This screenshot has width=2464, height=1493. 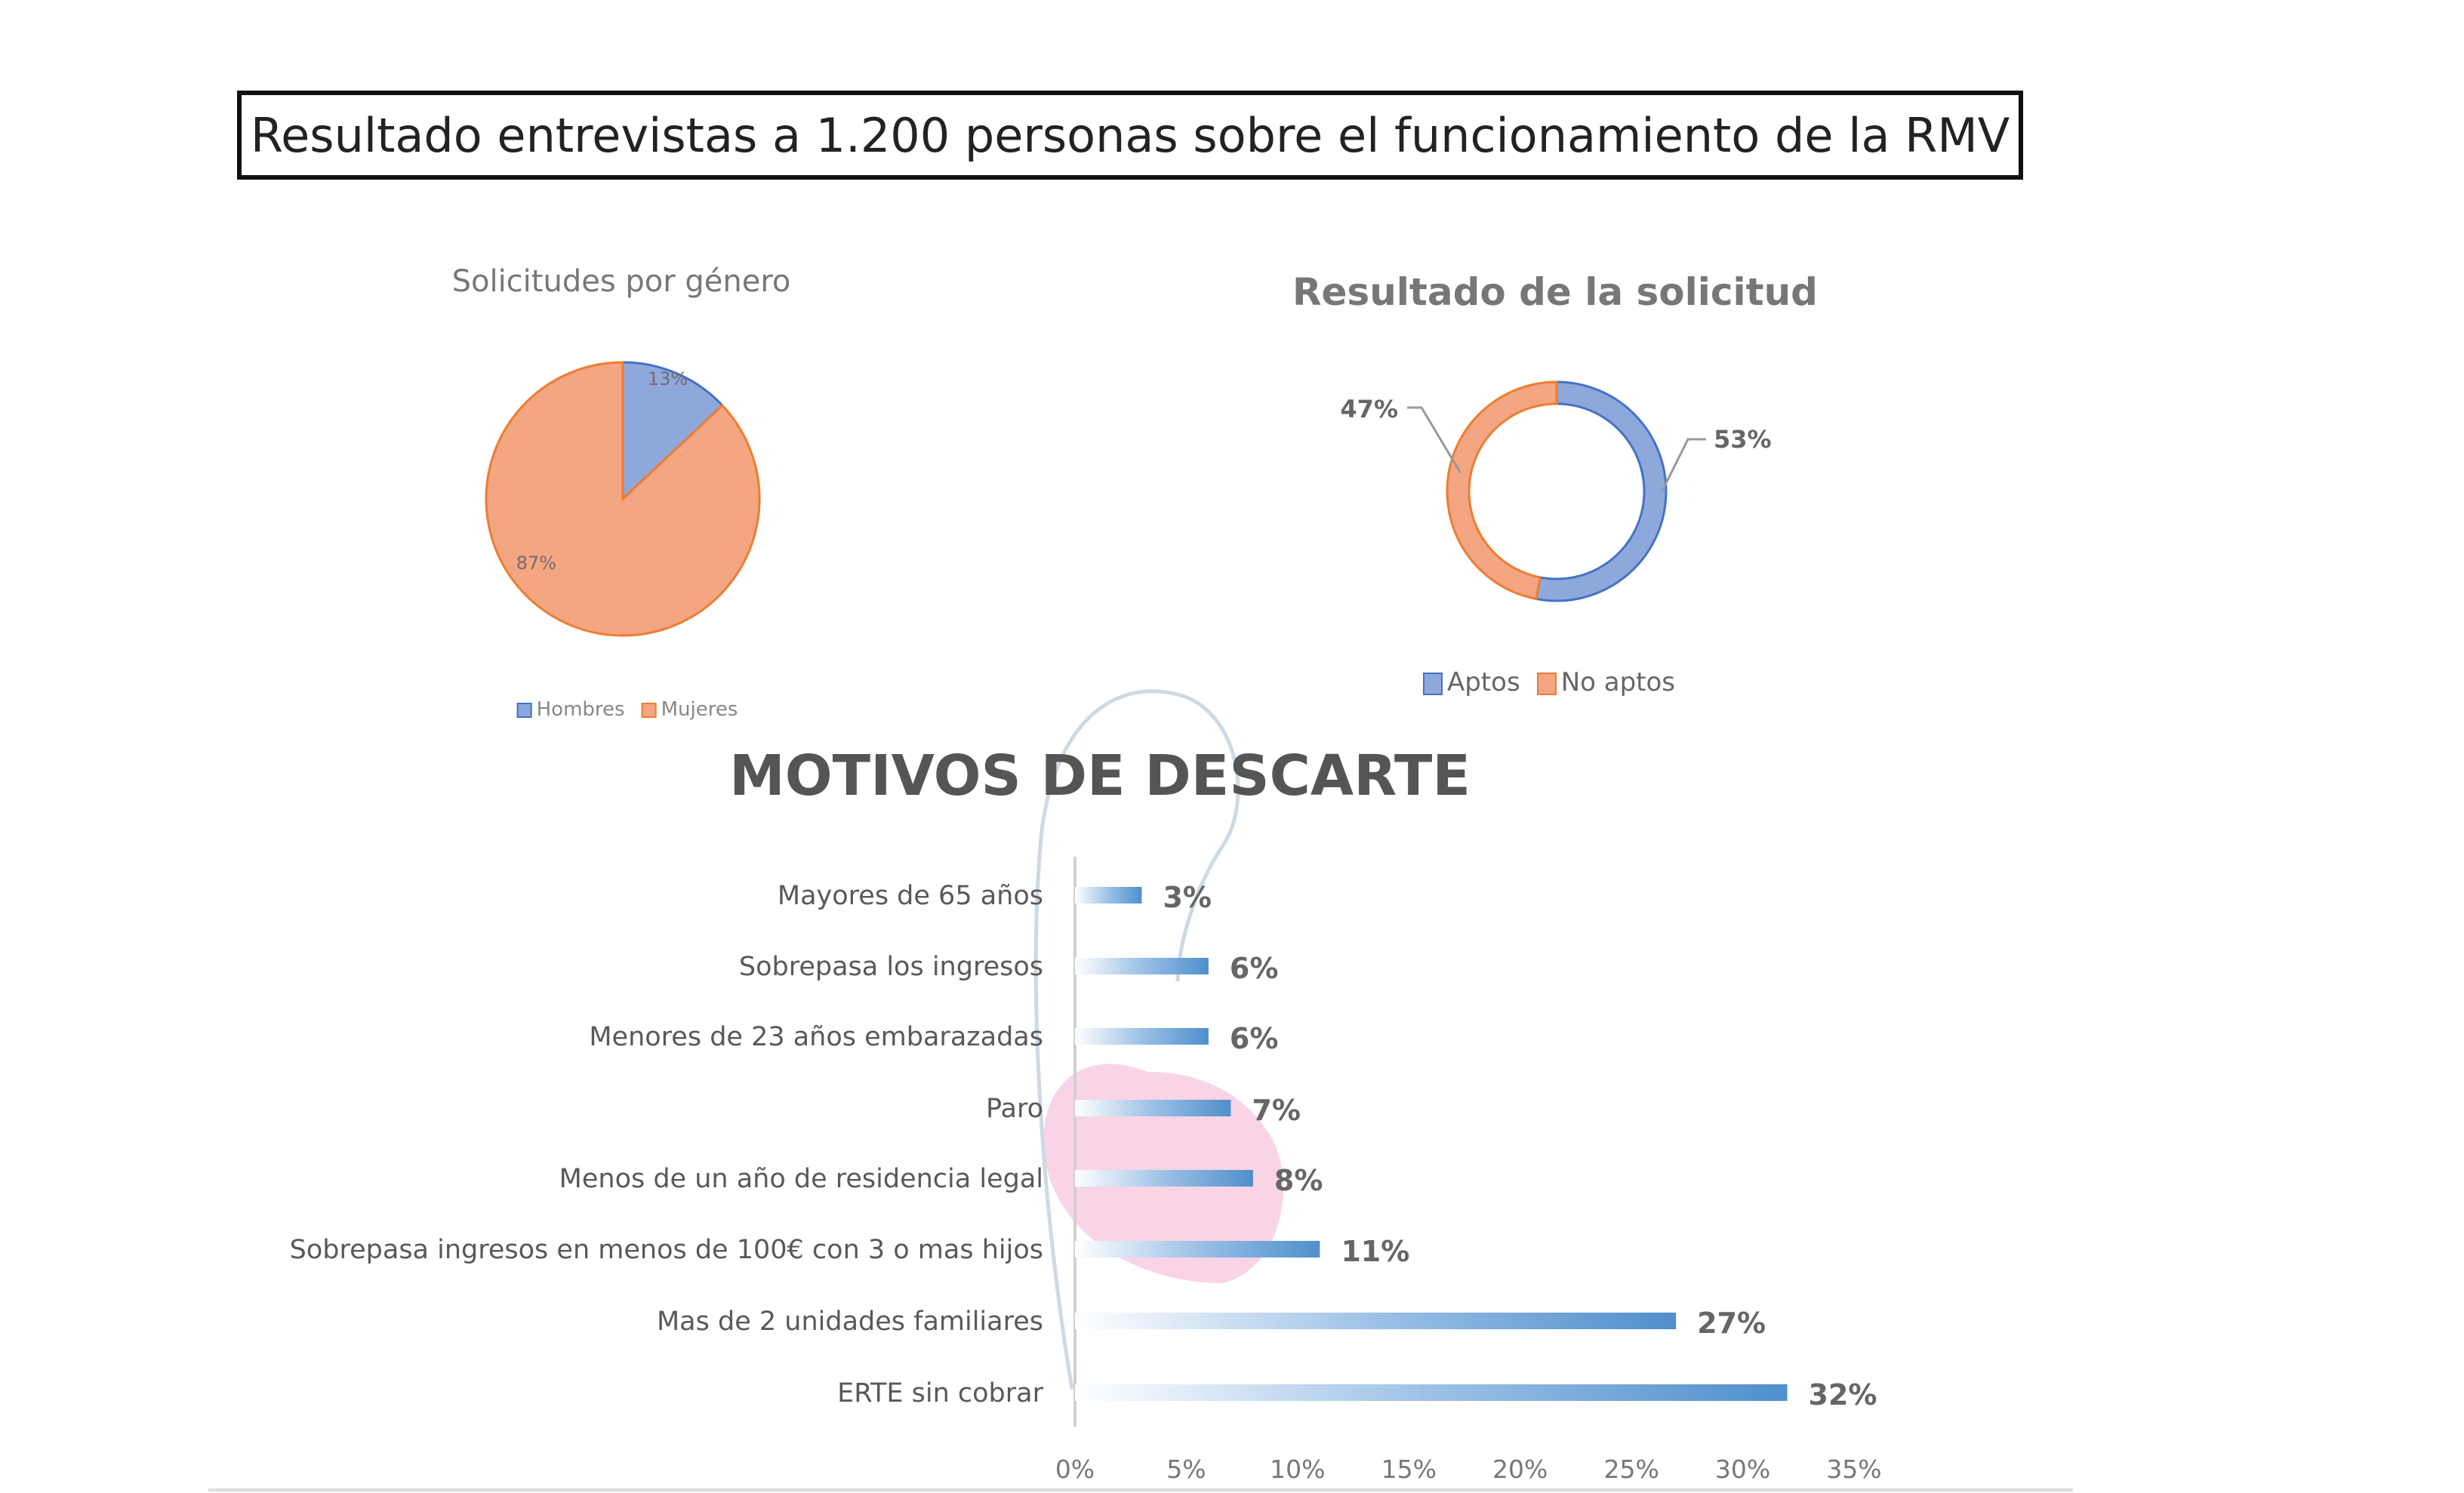 I want to click on category-label: Menores de 23 años embarazadas, so click(x=816, y=1037).